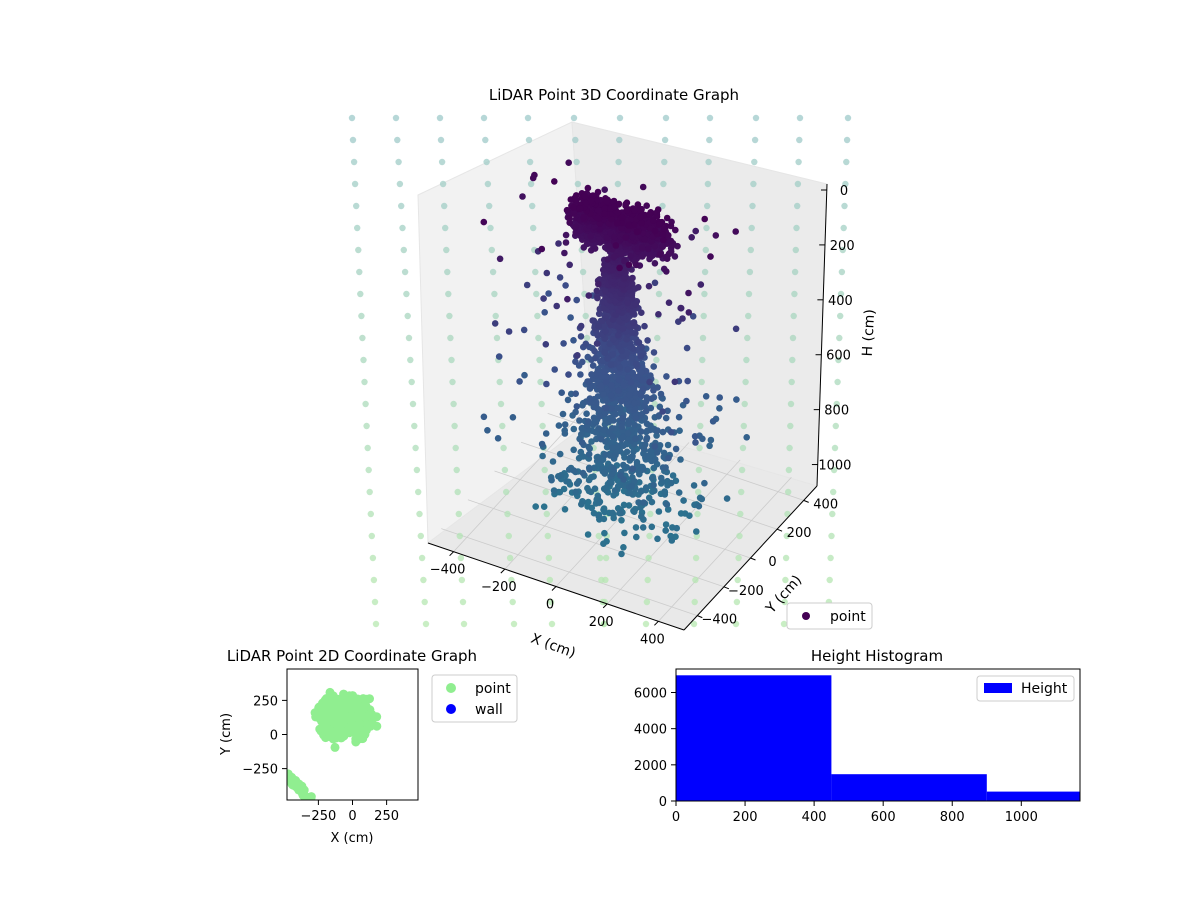 This screenshot has width=1200, height=904. Describe the element at coordinates (877, 656) in the screenshot. I see `histogram-title: Height Histogram` at that location.